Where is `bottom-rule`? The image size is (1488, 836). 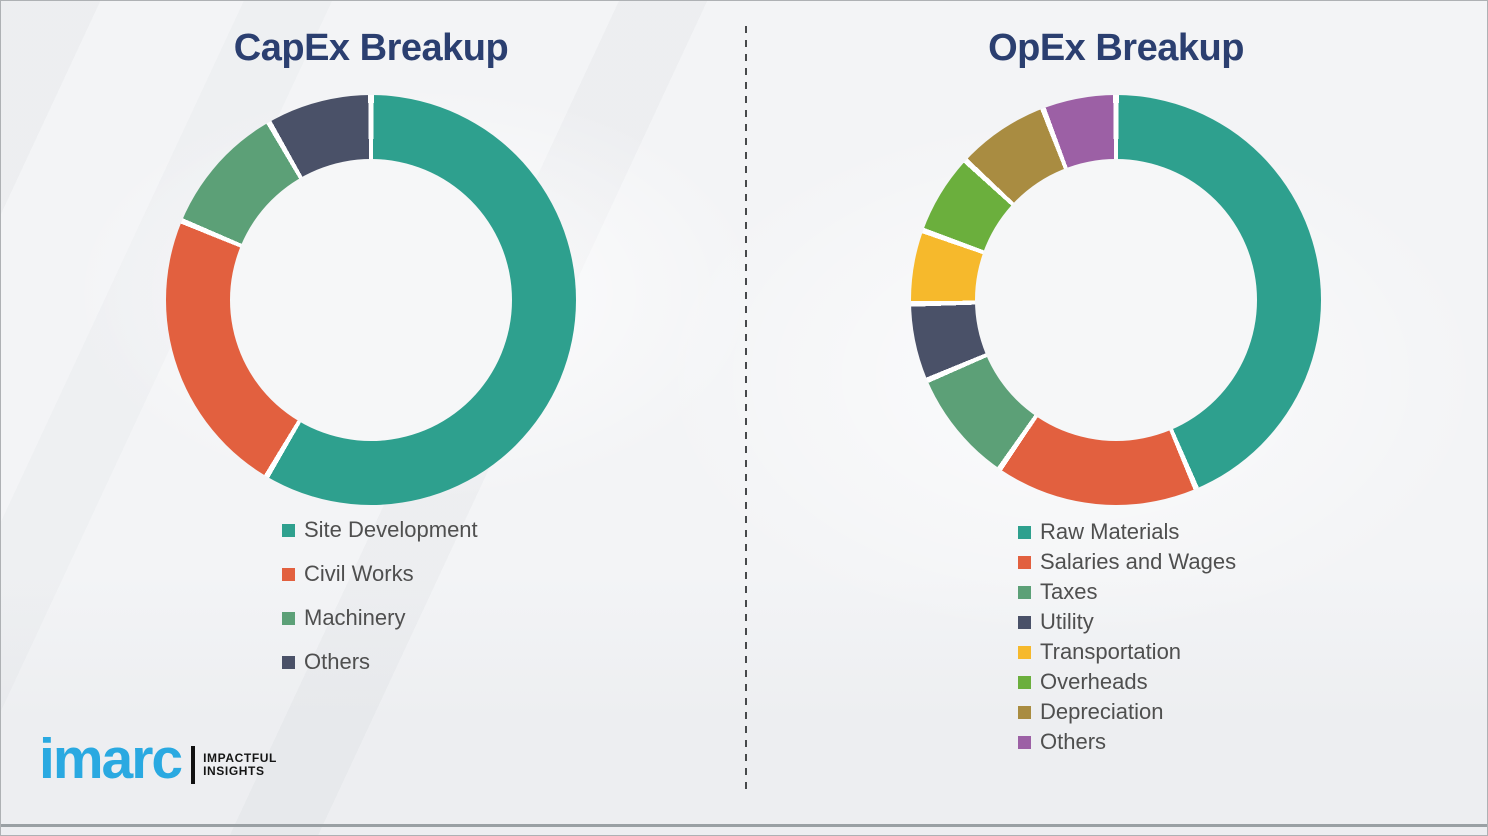 bottom-rule is located at coordinates (744, 825).